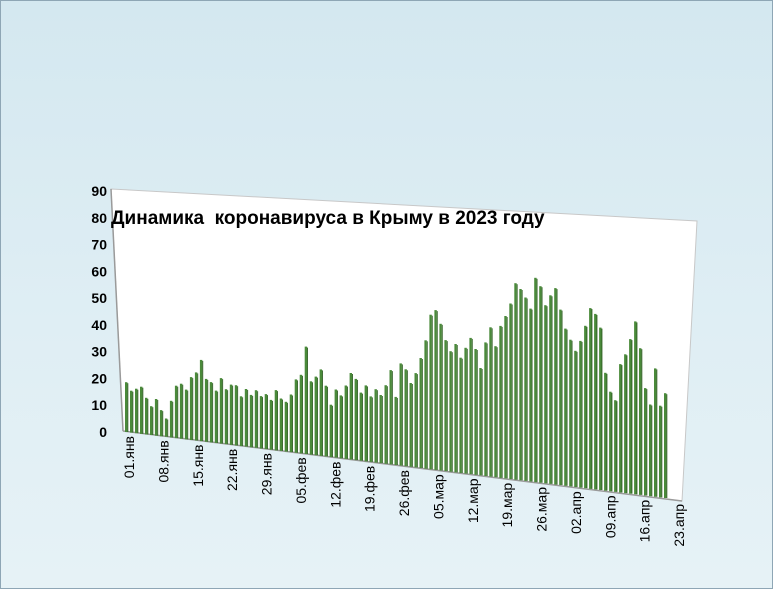 This screenshot has width=773, height=590. I want to click on x-tick-label: 19.мар, so click(507, 505).